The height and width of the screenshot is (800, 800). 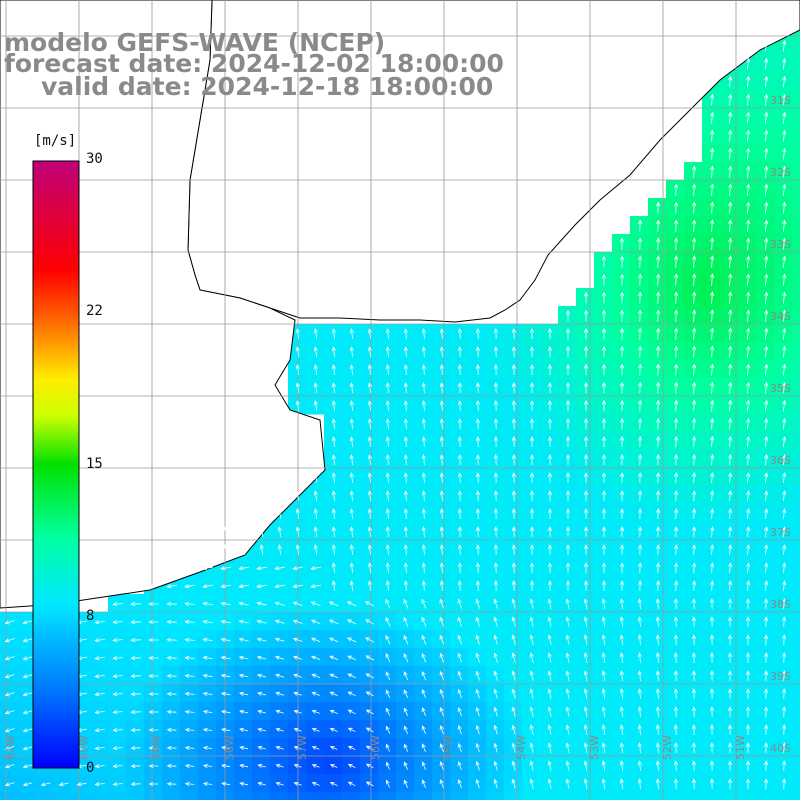 I want to click on latitude-label: 34S, so click(x=780, y=316).